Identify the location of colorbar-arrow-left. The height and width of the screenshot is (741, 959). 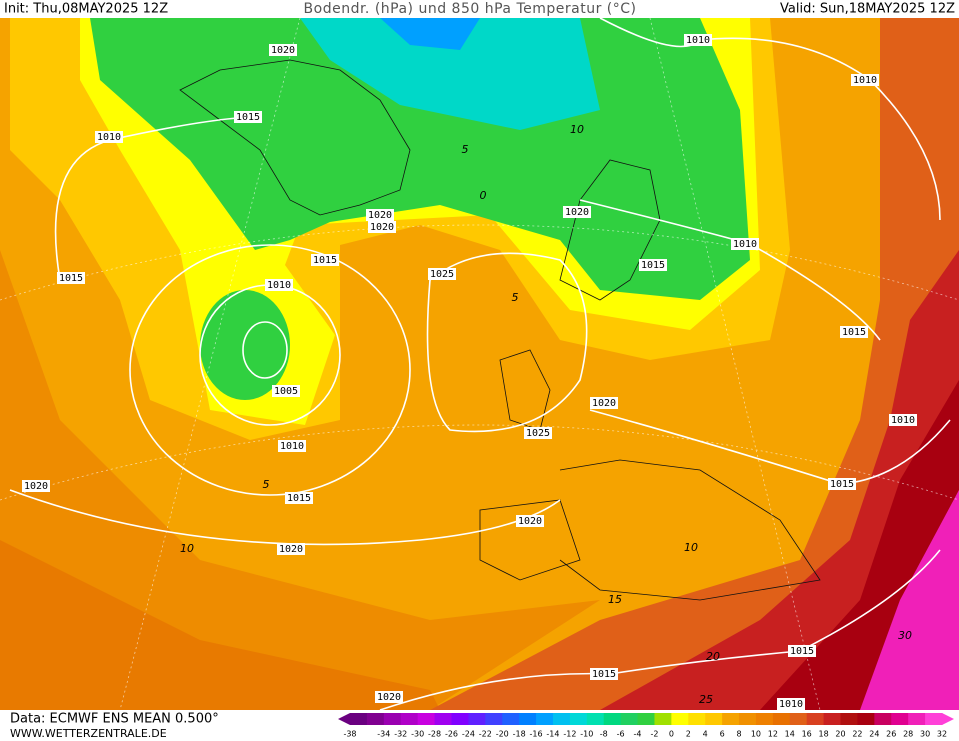
(344, 719).